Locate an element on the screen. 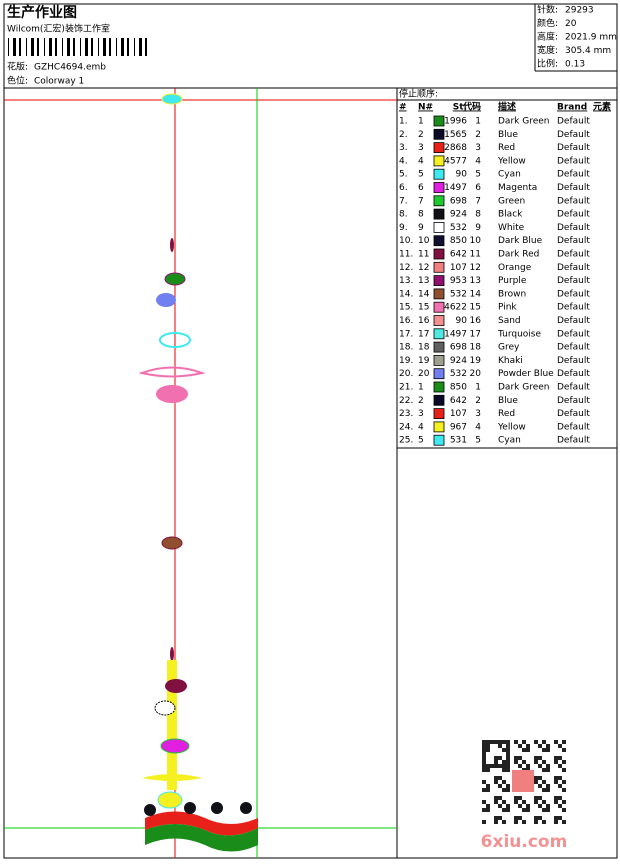  description: White is located at coordinates (511, 228).